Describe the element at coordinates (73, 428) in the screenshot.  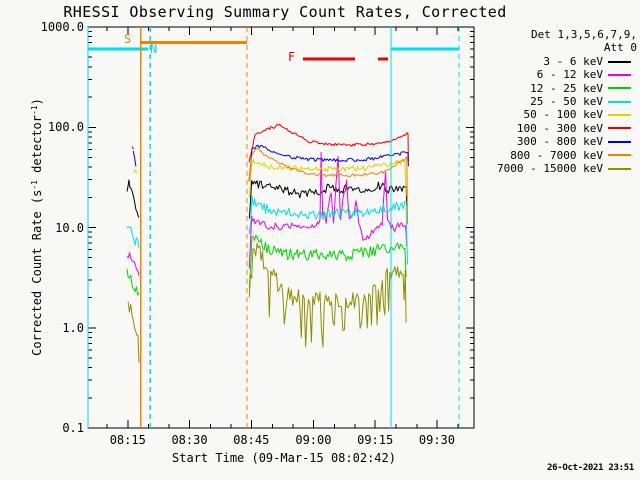
I see `y-tick-label: 0.1` at that location.